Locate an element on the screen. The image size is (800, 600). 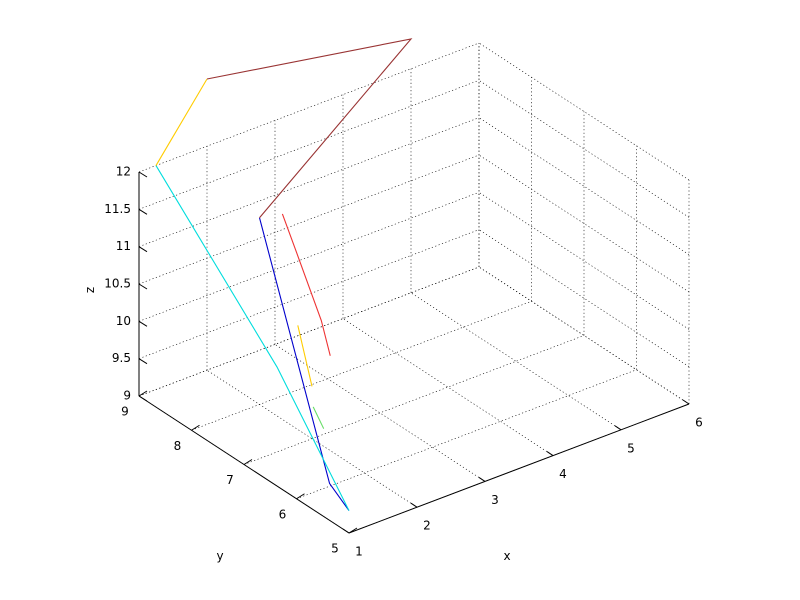
x-tick-label: 5 is located at coordinates (631, 448).